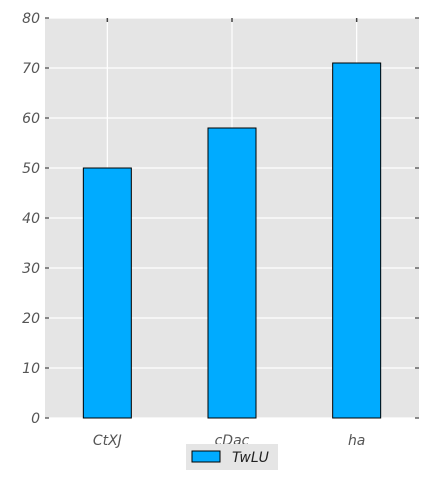 Image resolution: width=432 pixels, height=504 pixels. I want to click on legend-label: TwLU, so click(250, 458).